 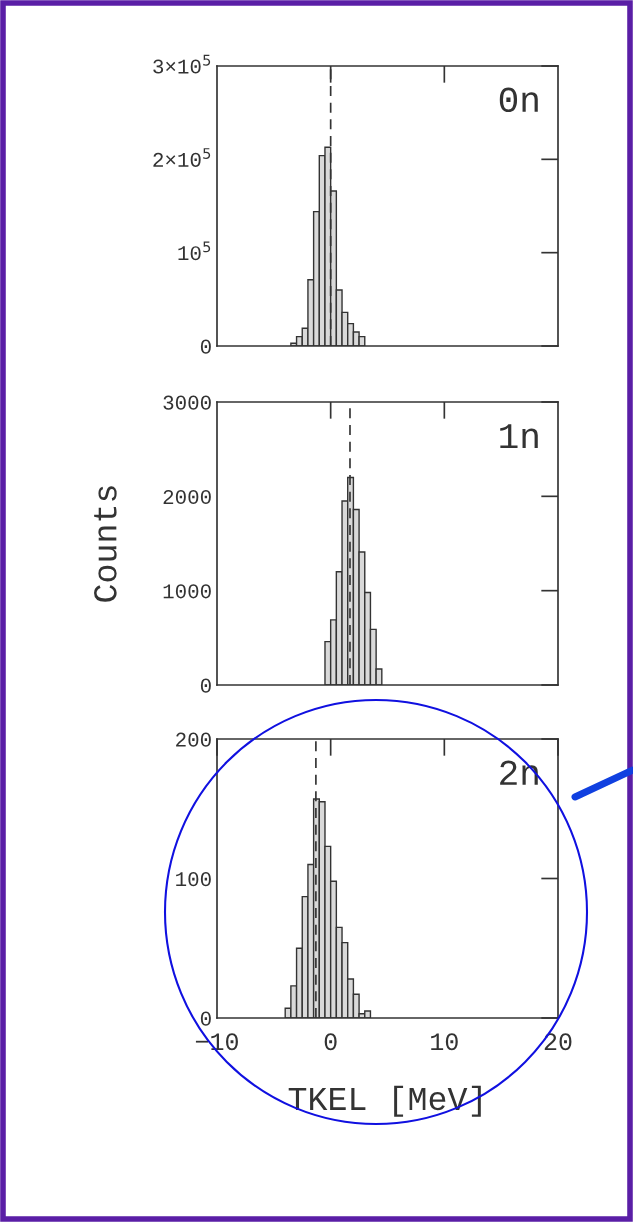 What do you see at coordinates (105, 544) in the screenshot?
I see `y-axis-title: Counts` at bounding box center [105, 544].